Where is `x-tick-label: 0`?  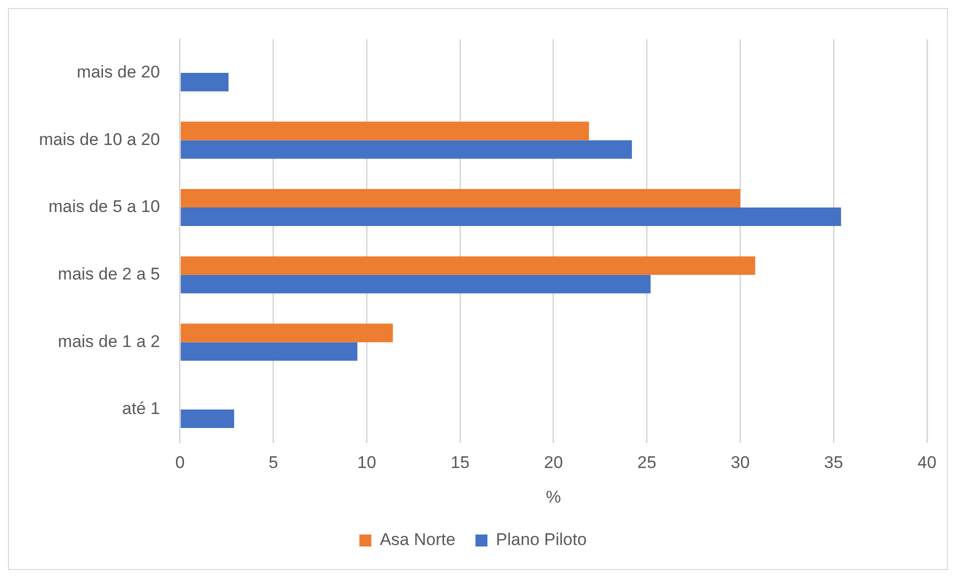 x-tick-label: 0 is located at coordinates (180, 462).